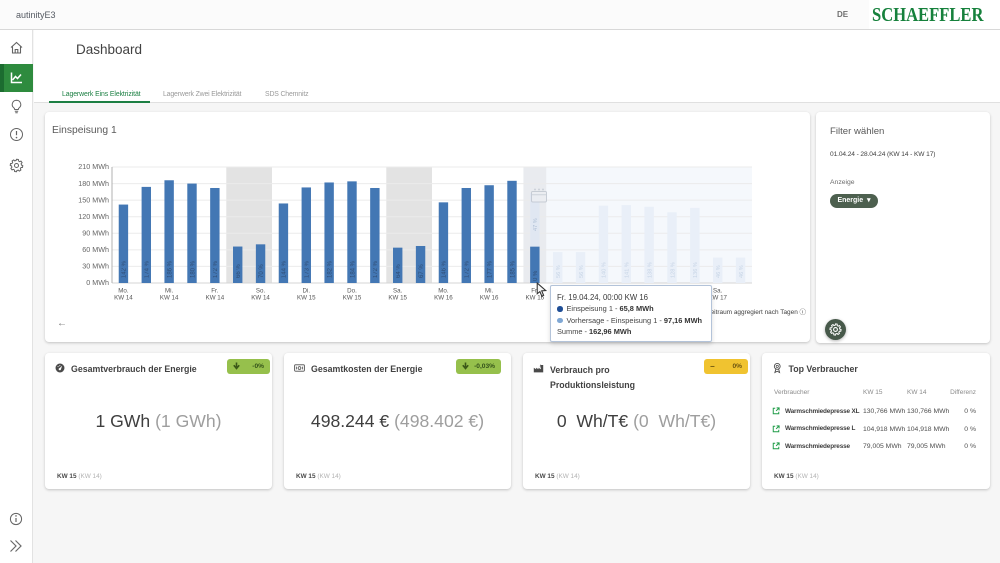  I want to click on svg-text: 138 %, so click(650, 270).